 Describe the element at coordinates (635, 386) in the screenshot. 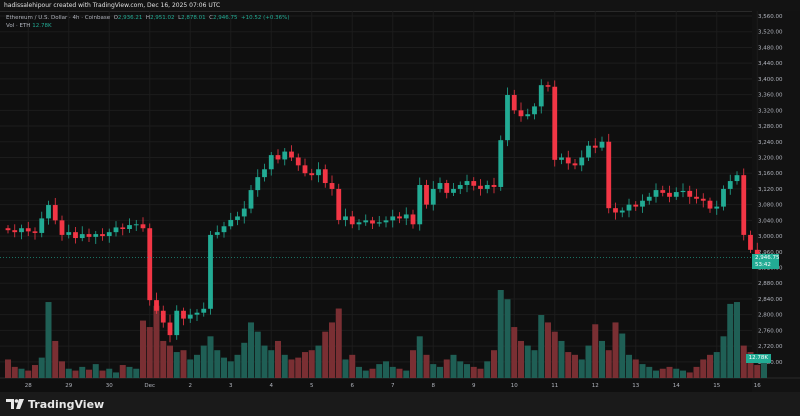

I see `date-tick-label: 13` at that location.